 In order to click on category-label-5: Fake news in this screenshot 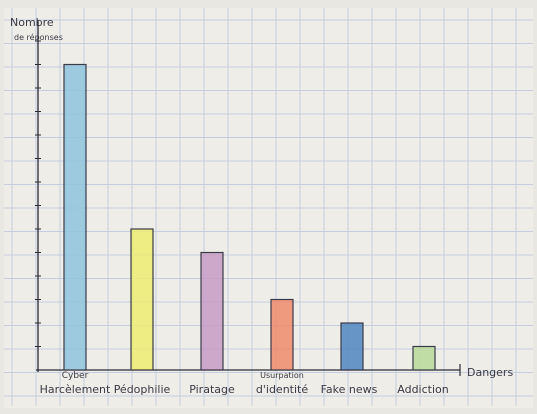, I will do `click(349, 389)`.